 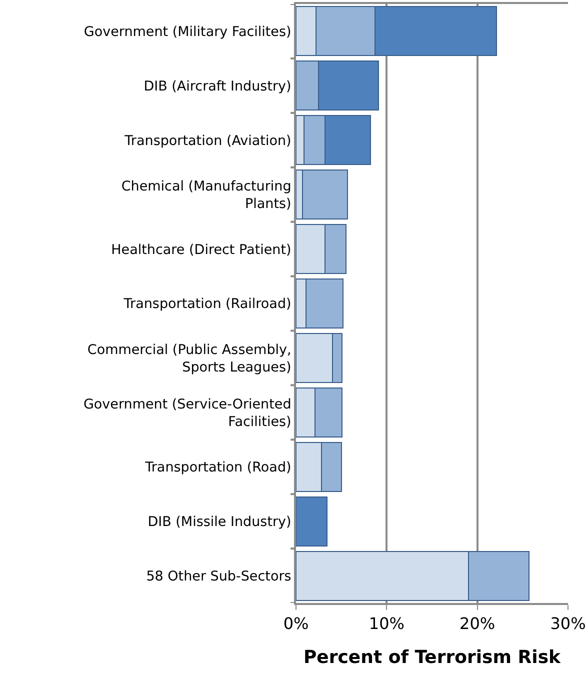 I want to click on bar, so click(x=312, y=521).